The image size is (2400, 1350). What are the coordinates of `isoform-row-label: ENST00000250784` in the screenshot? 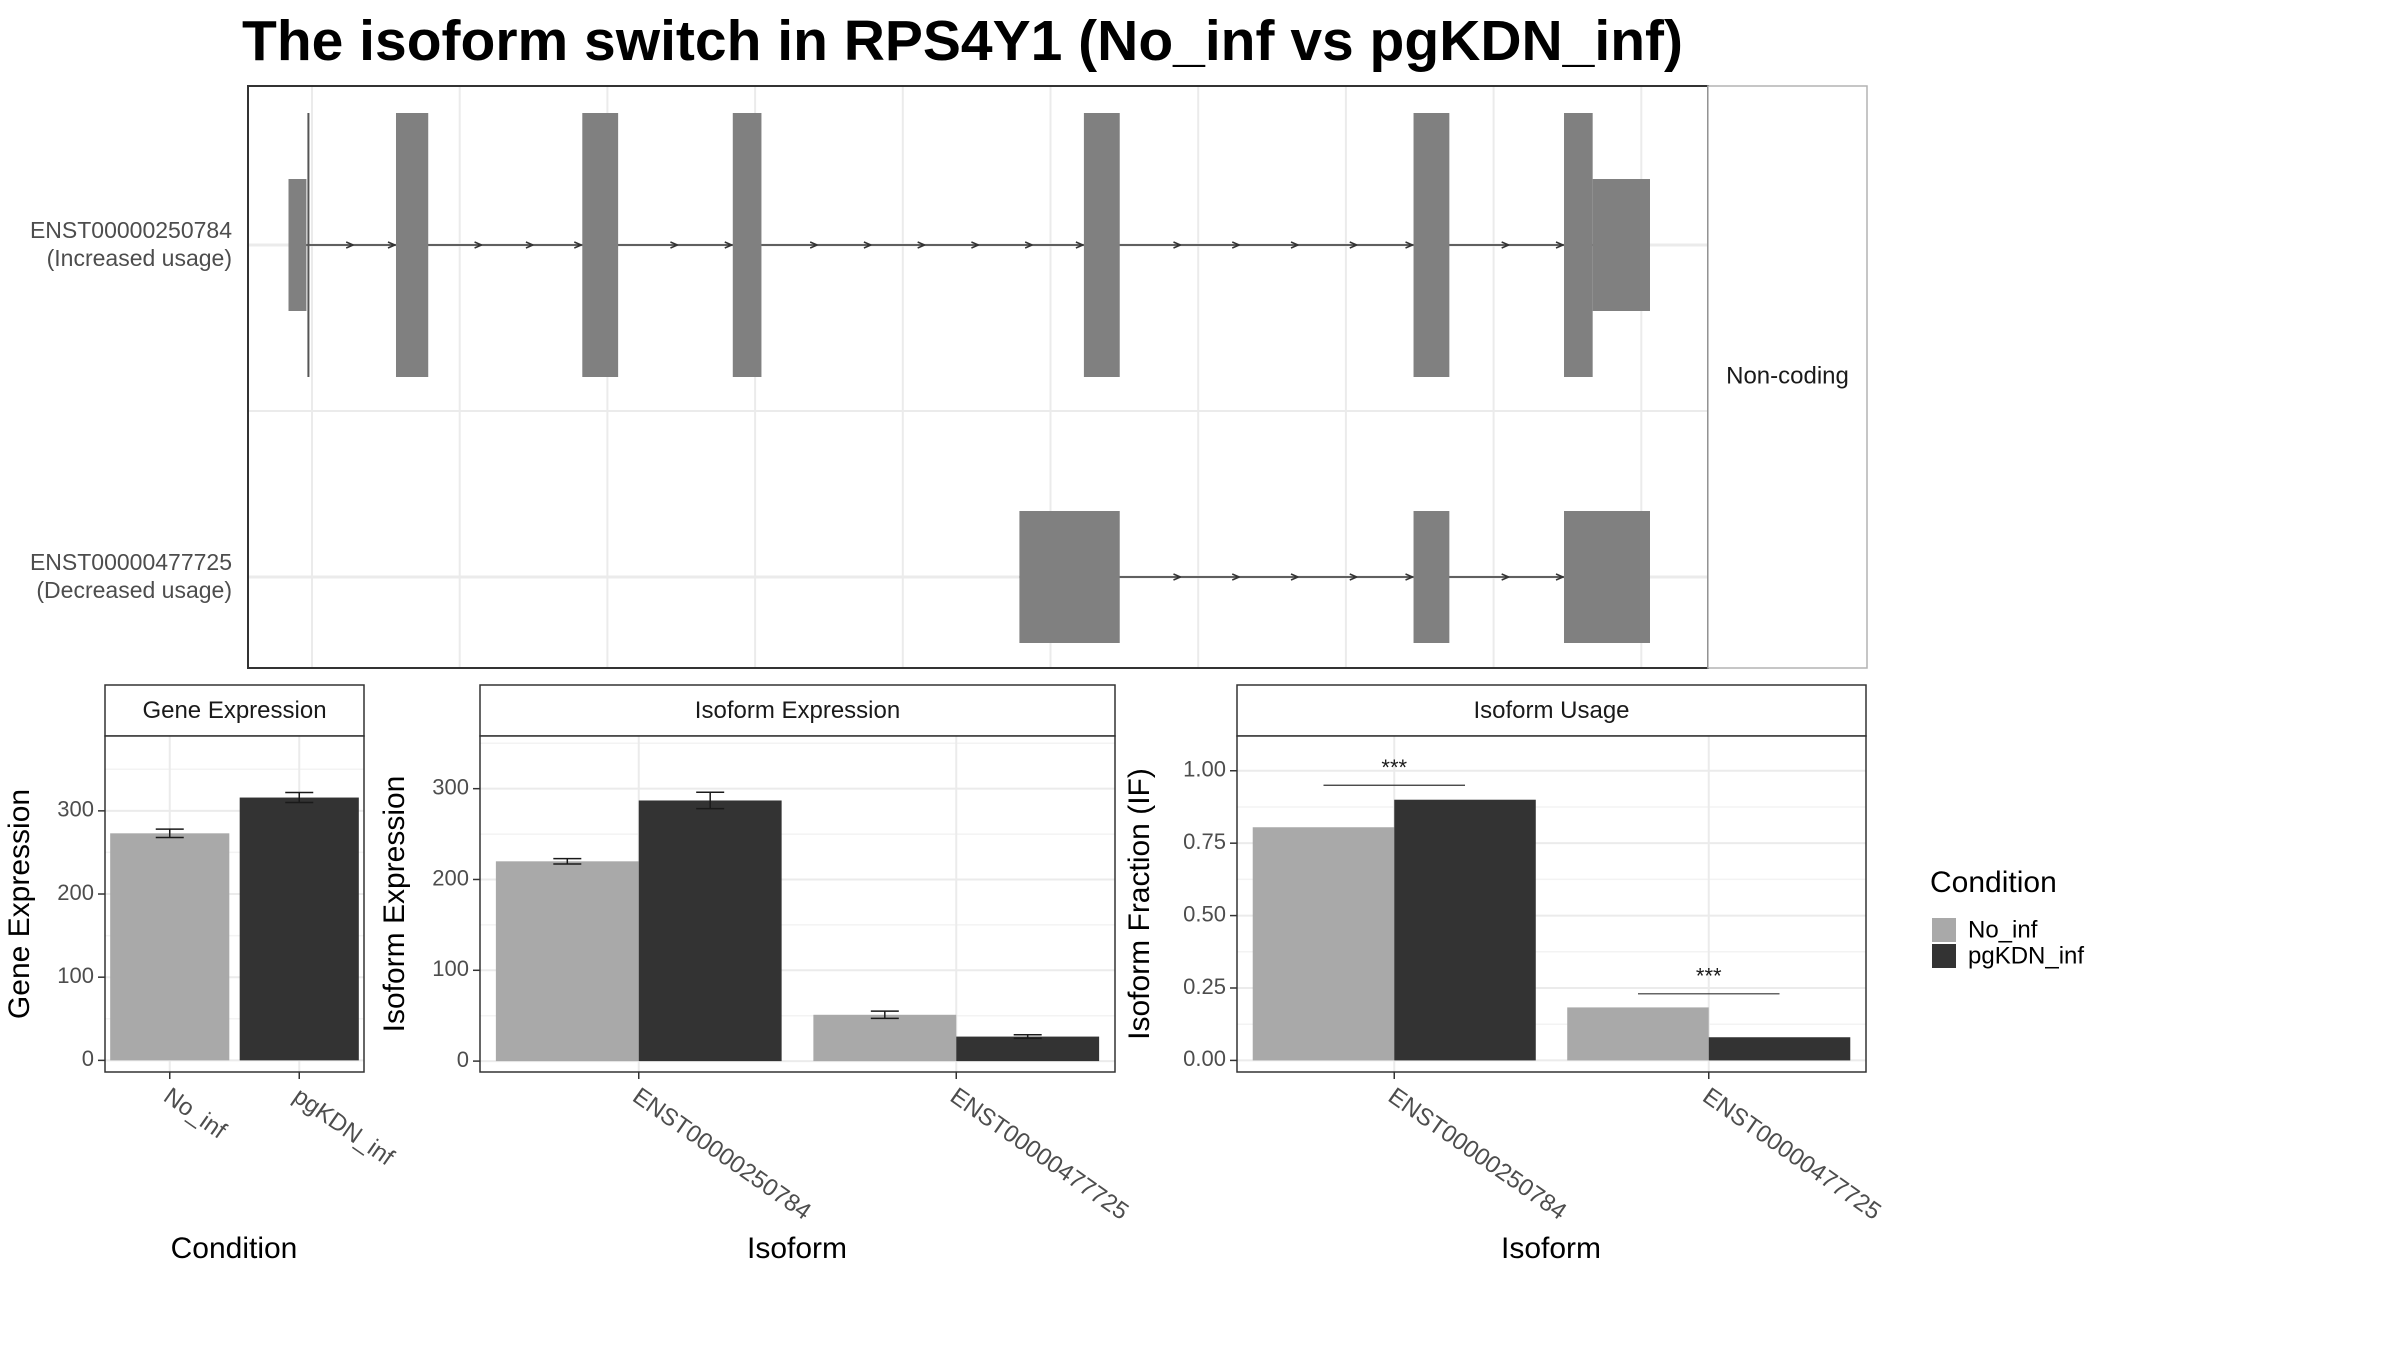 It's located at (131, 230).